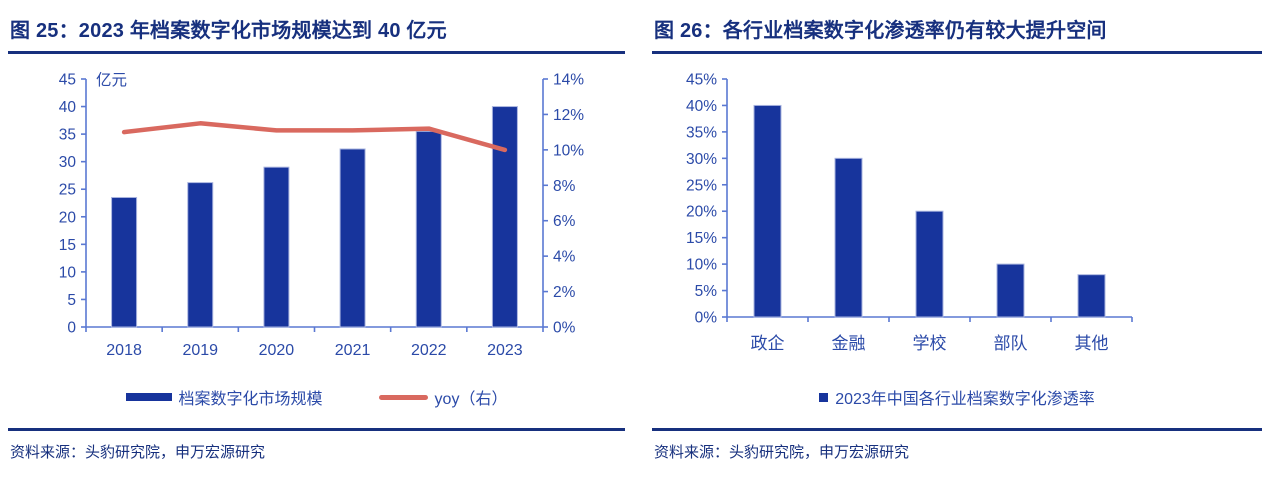 This screenshot has height=479, width=1269. What do you see at coordinates (706, 291) in the screenshot?
I see `y-axis-tick-label: 5%` at bounding box center [706, 291].